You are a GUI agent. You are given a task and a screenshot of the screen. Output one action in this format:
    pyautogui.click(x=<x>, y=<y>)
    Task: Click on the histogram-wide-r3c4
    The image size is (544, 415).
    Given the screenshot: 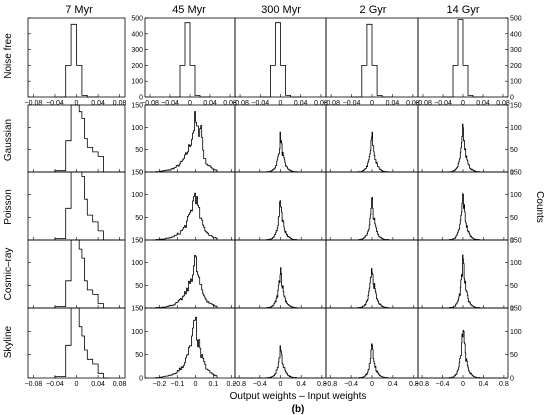 What is the action you would take?
    pyautogui.click(x=463, y=281)
    